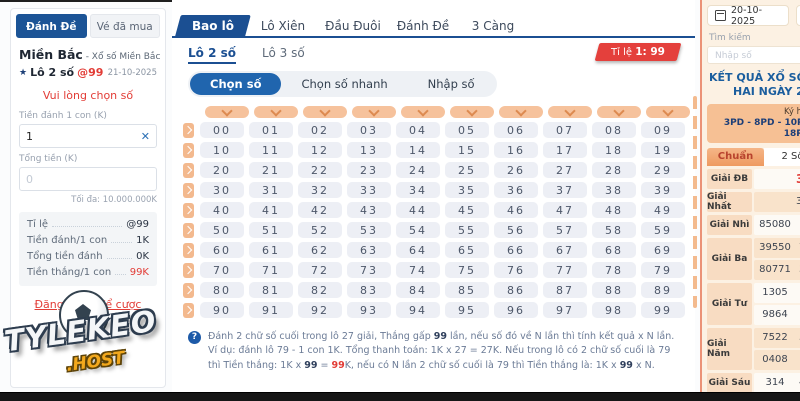  I want to click on number-cell-67: 67, so click(565, 250).